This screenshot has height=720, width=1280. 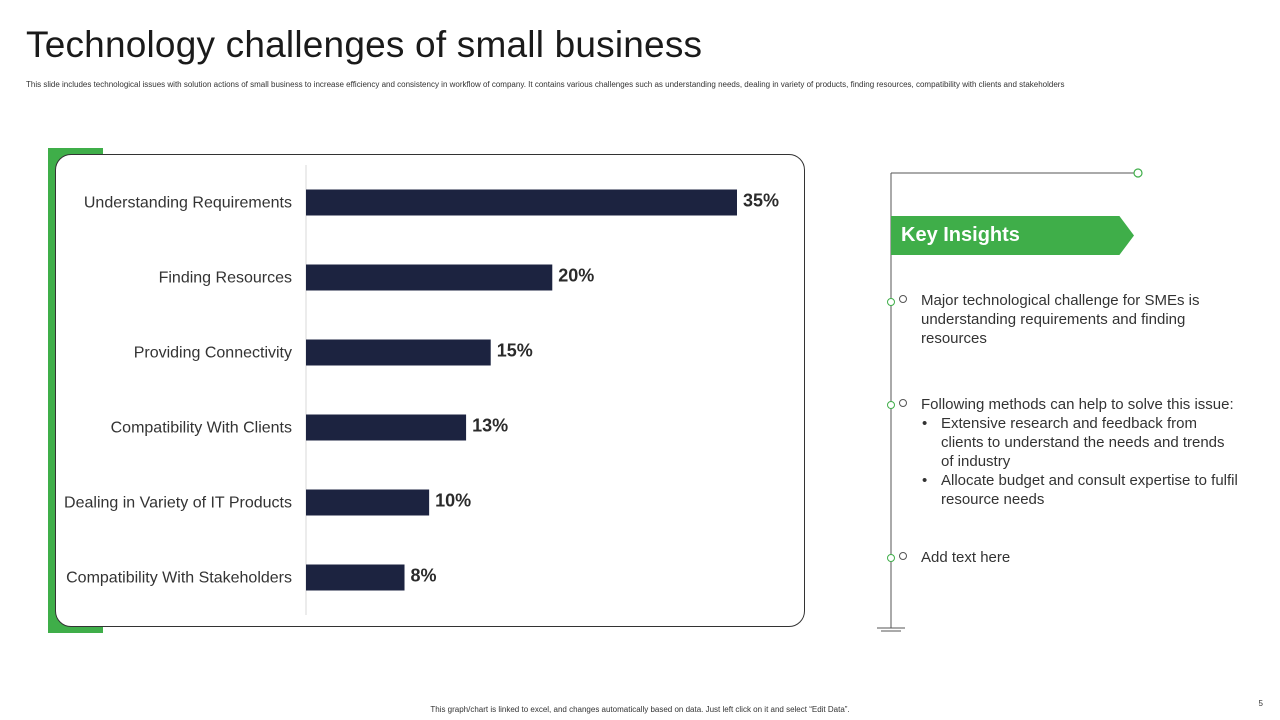 What do you see at coordinates (178, 503) in the screenshot?
I see `category-label: Dealing in Variety of IT Products` at bounding box center [178, 503].